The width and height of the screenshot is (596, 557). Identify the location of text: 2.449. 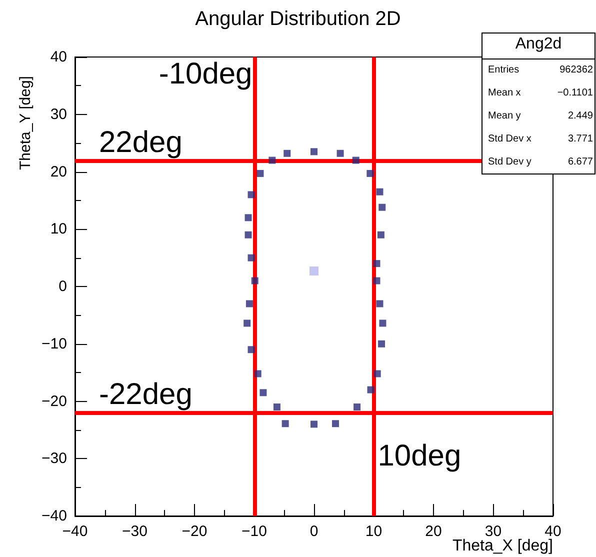
(581, 116).